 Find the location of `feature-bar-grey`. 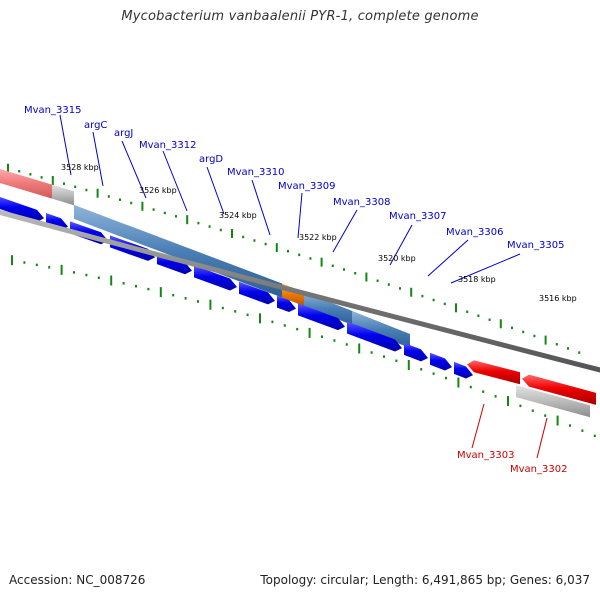

feature-bar-grey is located at coordinates (63, 195).